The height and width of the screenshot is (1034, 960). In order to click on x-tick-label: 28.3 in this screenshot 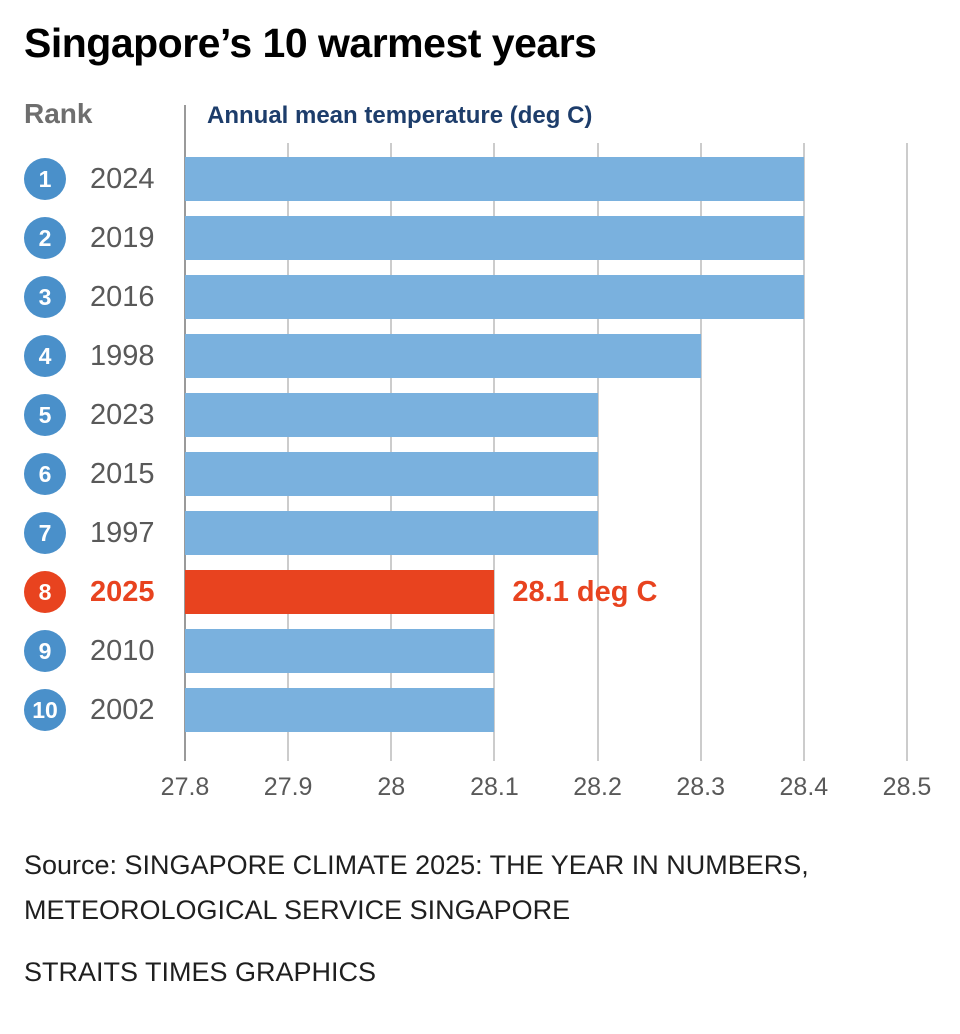, I will do `click(701, 787)`.